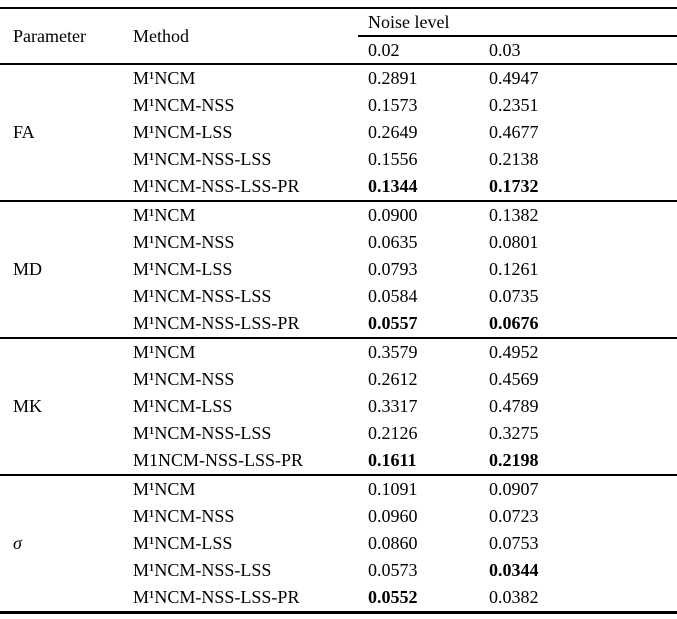 Image resolution: width=677 pixels, height=619 pixels. I want to click on value-cell-002: 0.2649, so click(393, 132).